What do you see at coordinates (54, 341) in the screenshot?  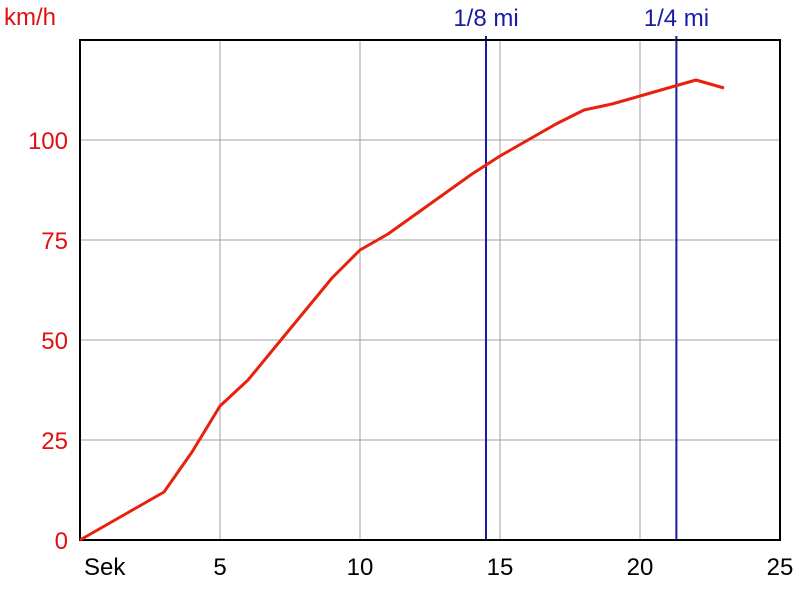 I see `y-tick-label: 50` at bounding box center [54, 341].